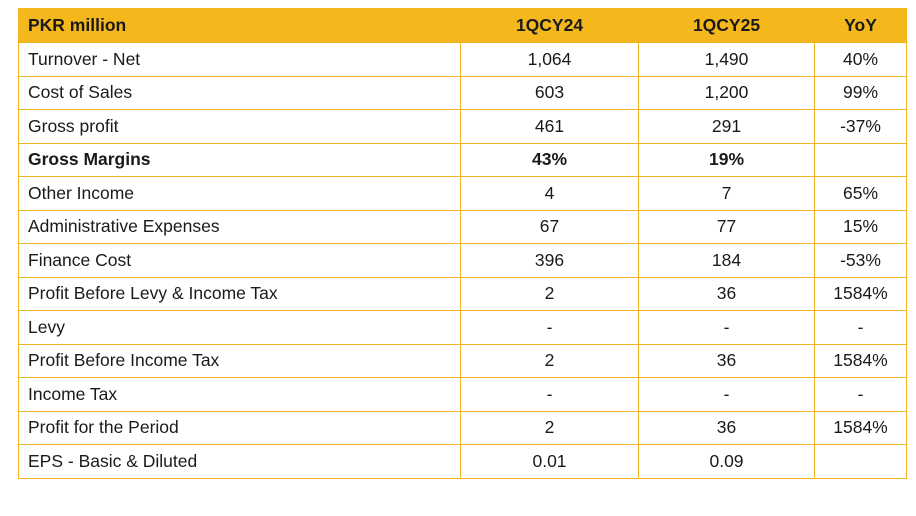 Image resolution: width=916 pixels, height=516 pixels. What do you see at coordinates (860, 260) in the screenshot?
I see `value-yoy: -53%` at bounding box center [860, 260].